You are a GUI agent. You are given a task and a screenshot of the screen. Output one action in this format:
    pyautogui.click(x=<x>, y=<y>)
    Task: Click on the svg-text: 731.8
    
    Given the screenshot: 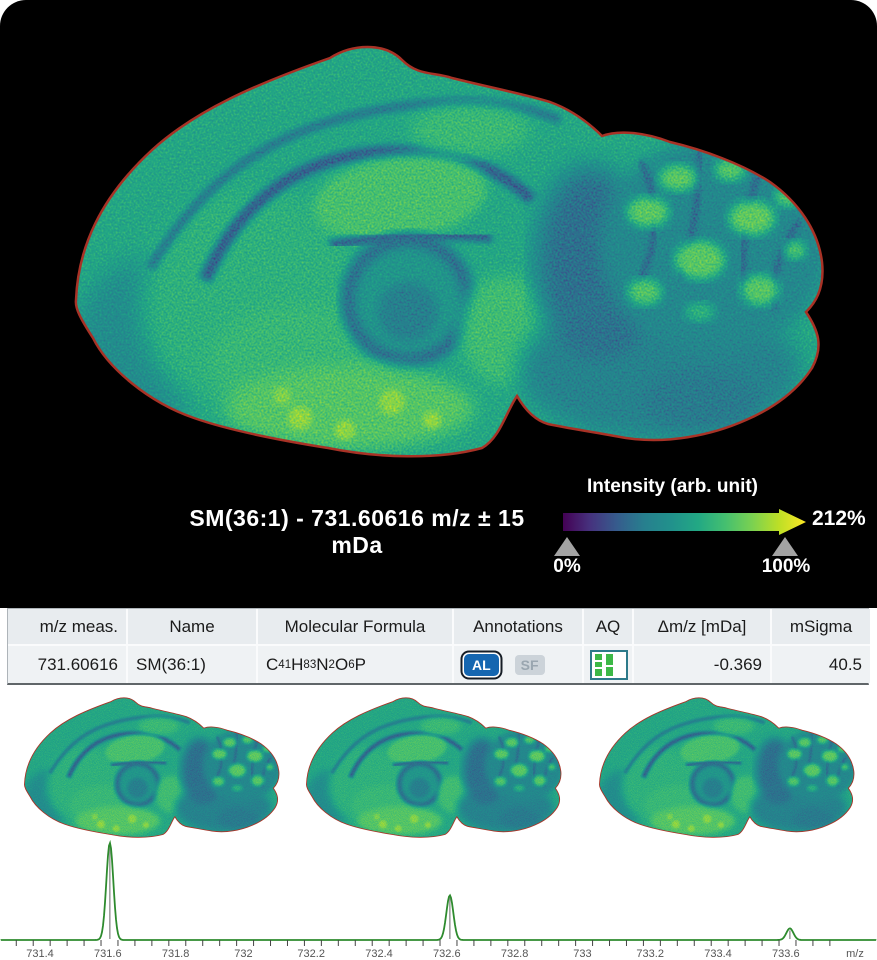 What is the action you would take?
    pyautogui.click(x=176, y=954)
    